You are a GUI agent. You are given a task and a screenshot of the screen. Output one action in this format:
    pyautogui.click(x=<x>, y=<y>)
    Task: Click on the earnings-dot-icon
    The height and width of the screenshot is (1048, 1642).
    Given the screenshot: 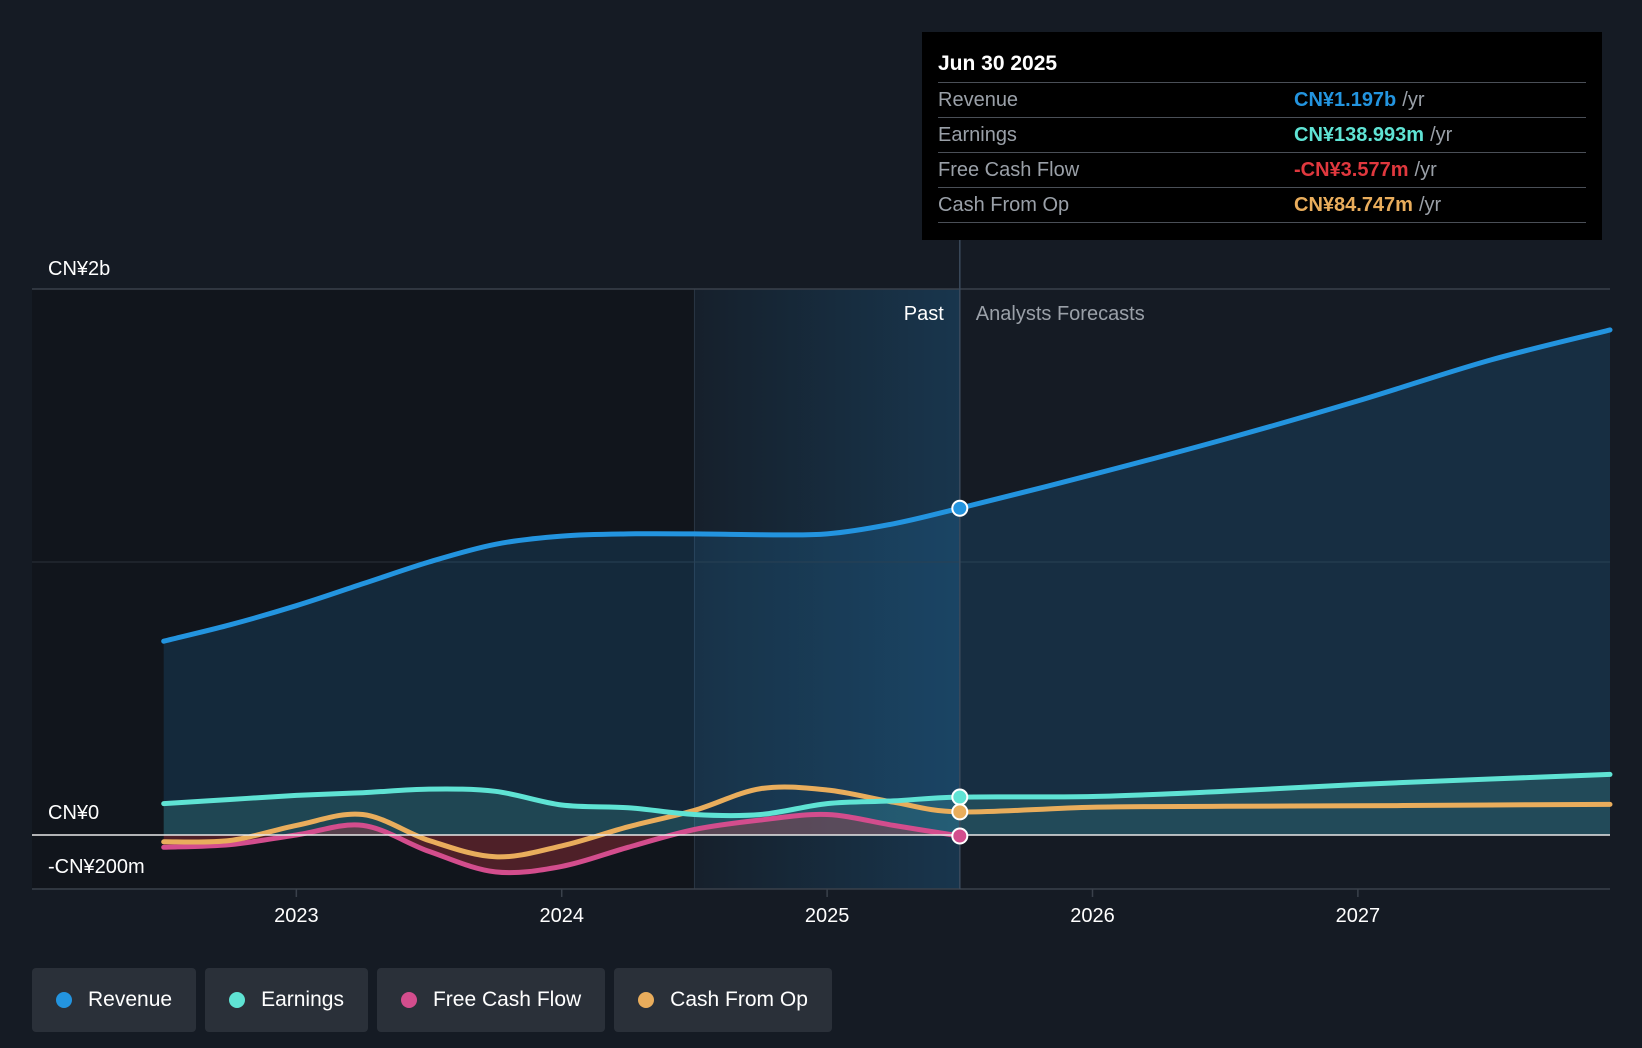 What is the action you would take?
    pyautogui.click(x=237, y=1000)
    